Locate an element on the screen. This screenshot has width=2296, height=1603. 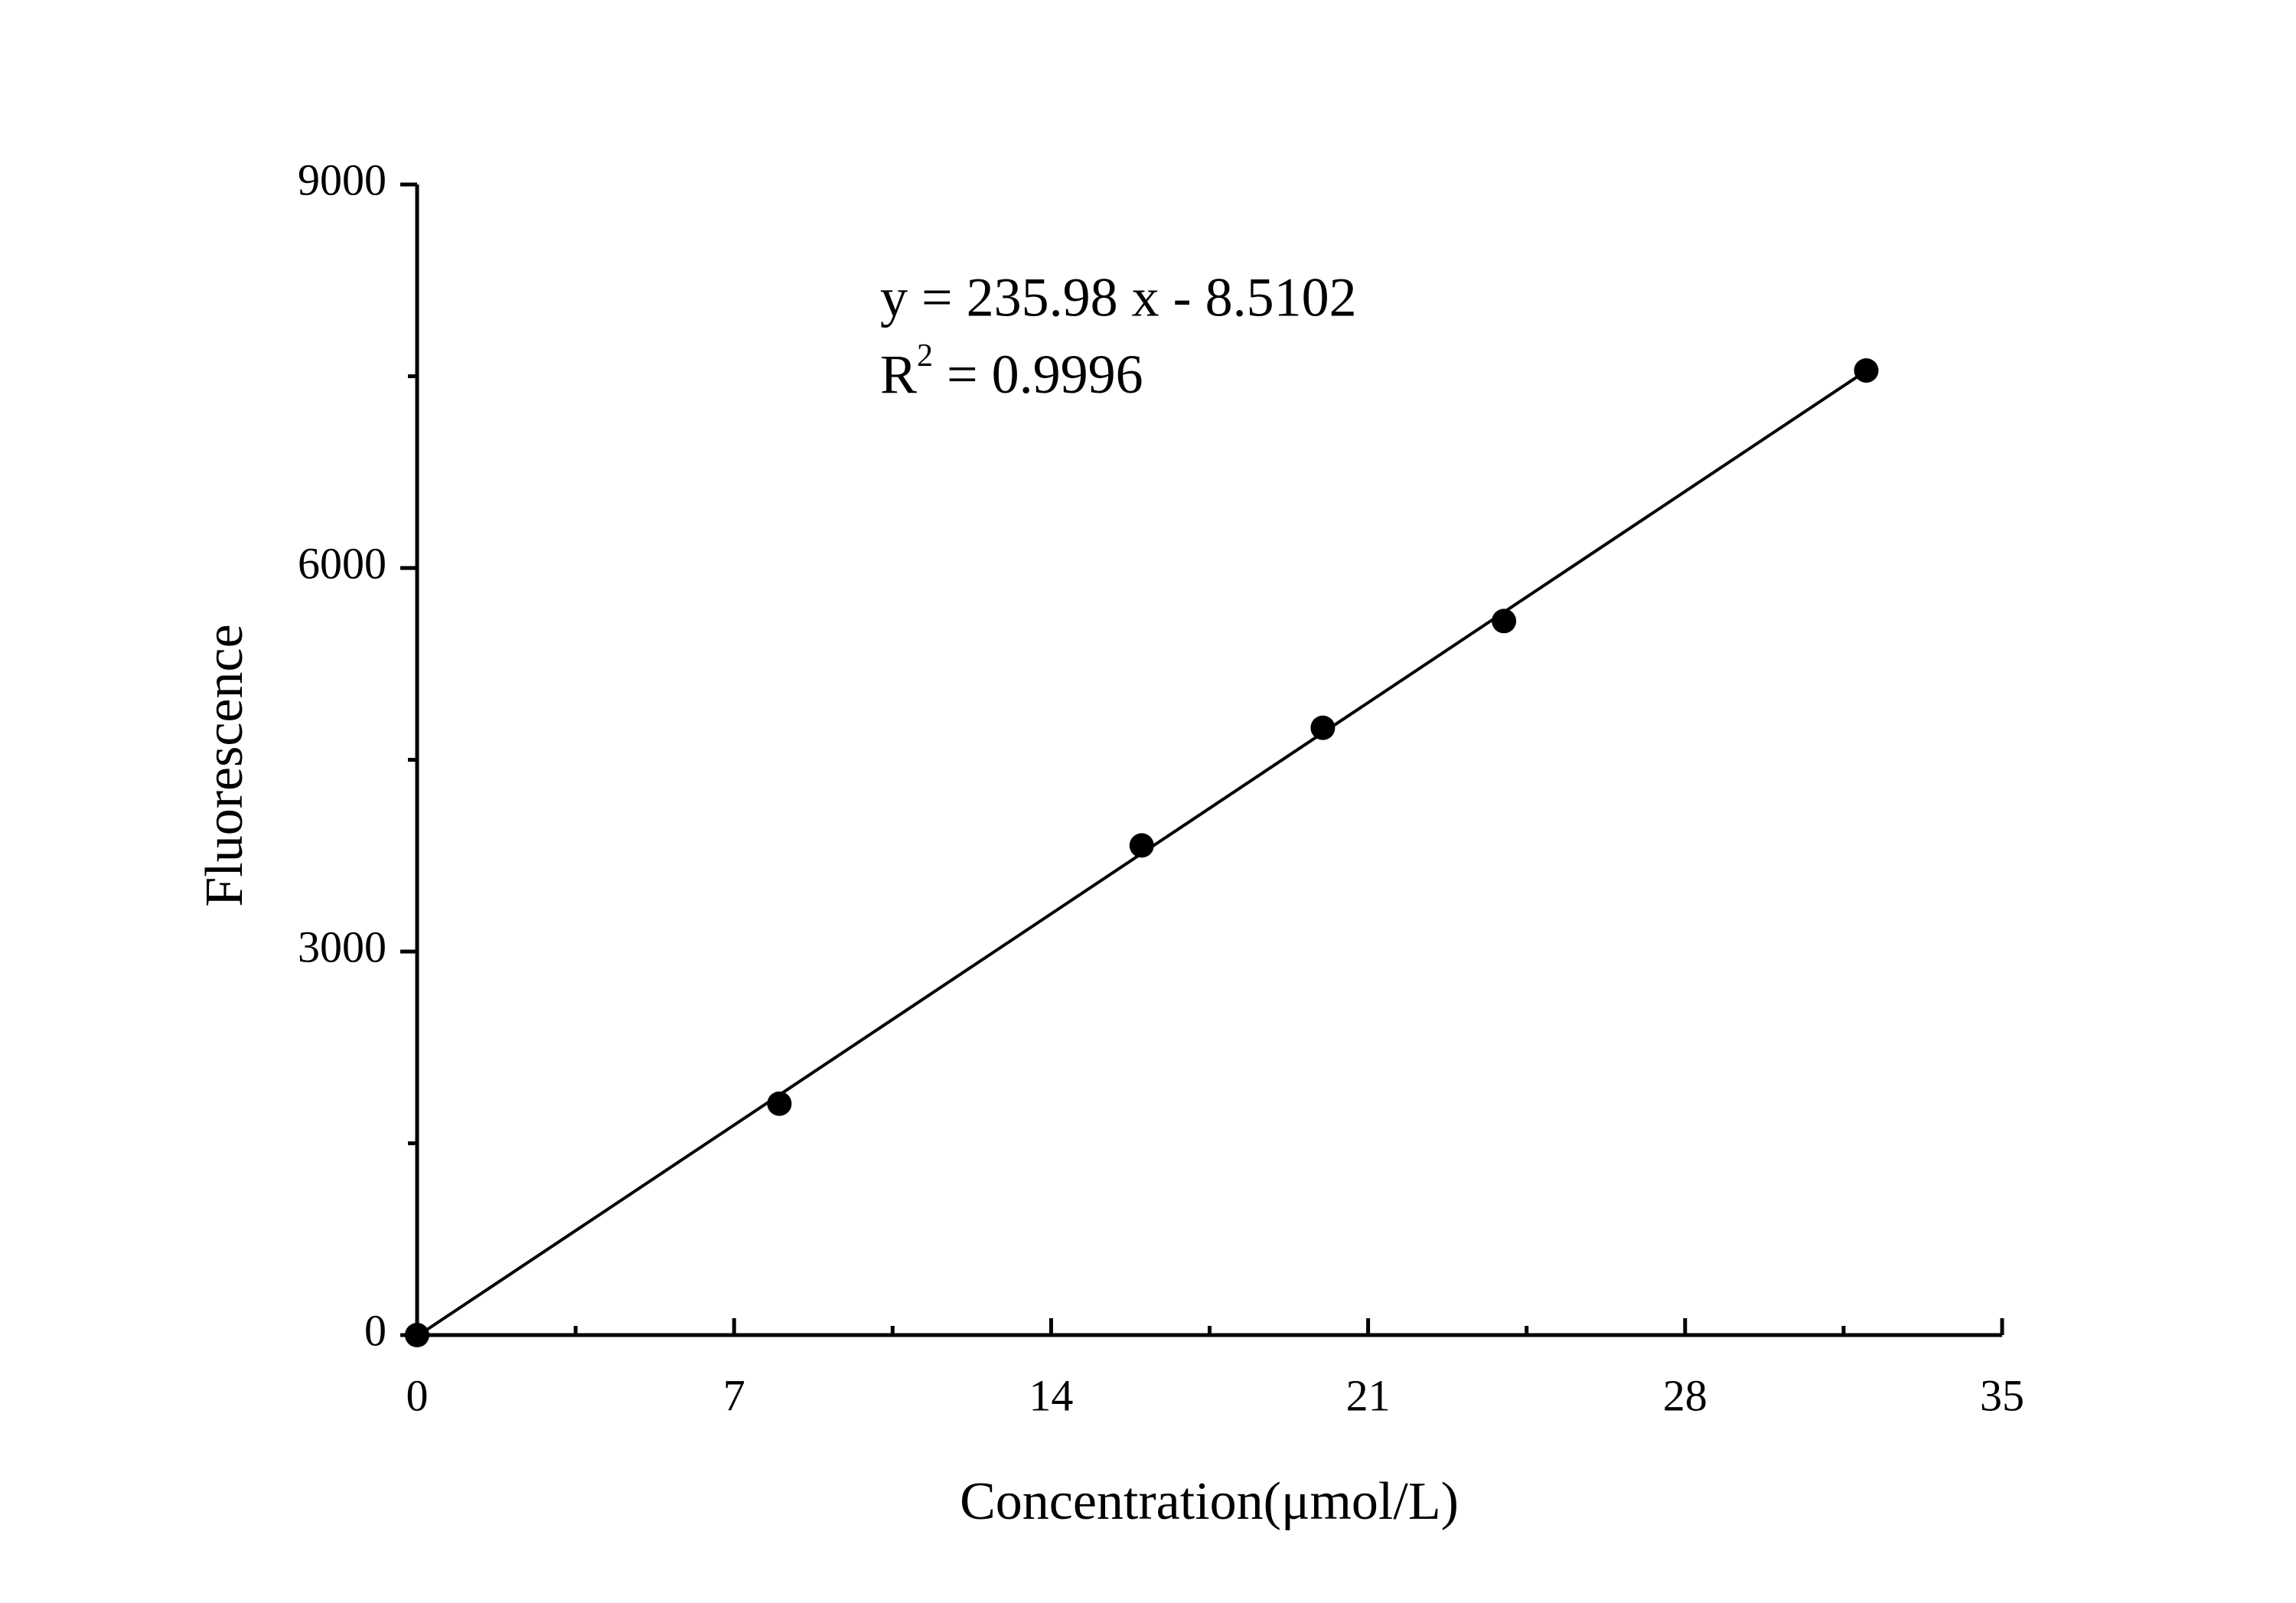
y-axis-label: Fluorescence is located at coordinates (224, 765).